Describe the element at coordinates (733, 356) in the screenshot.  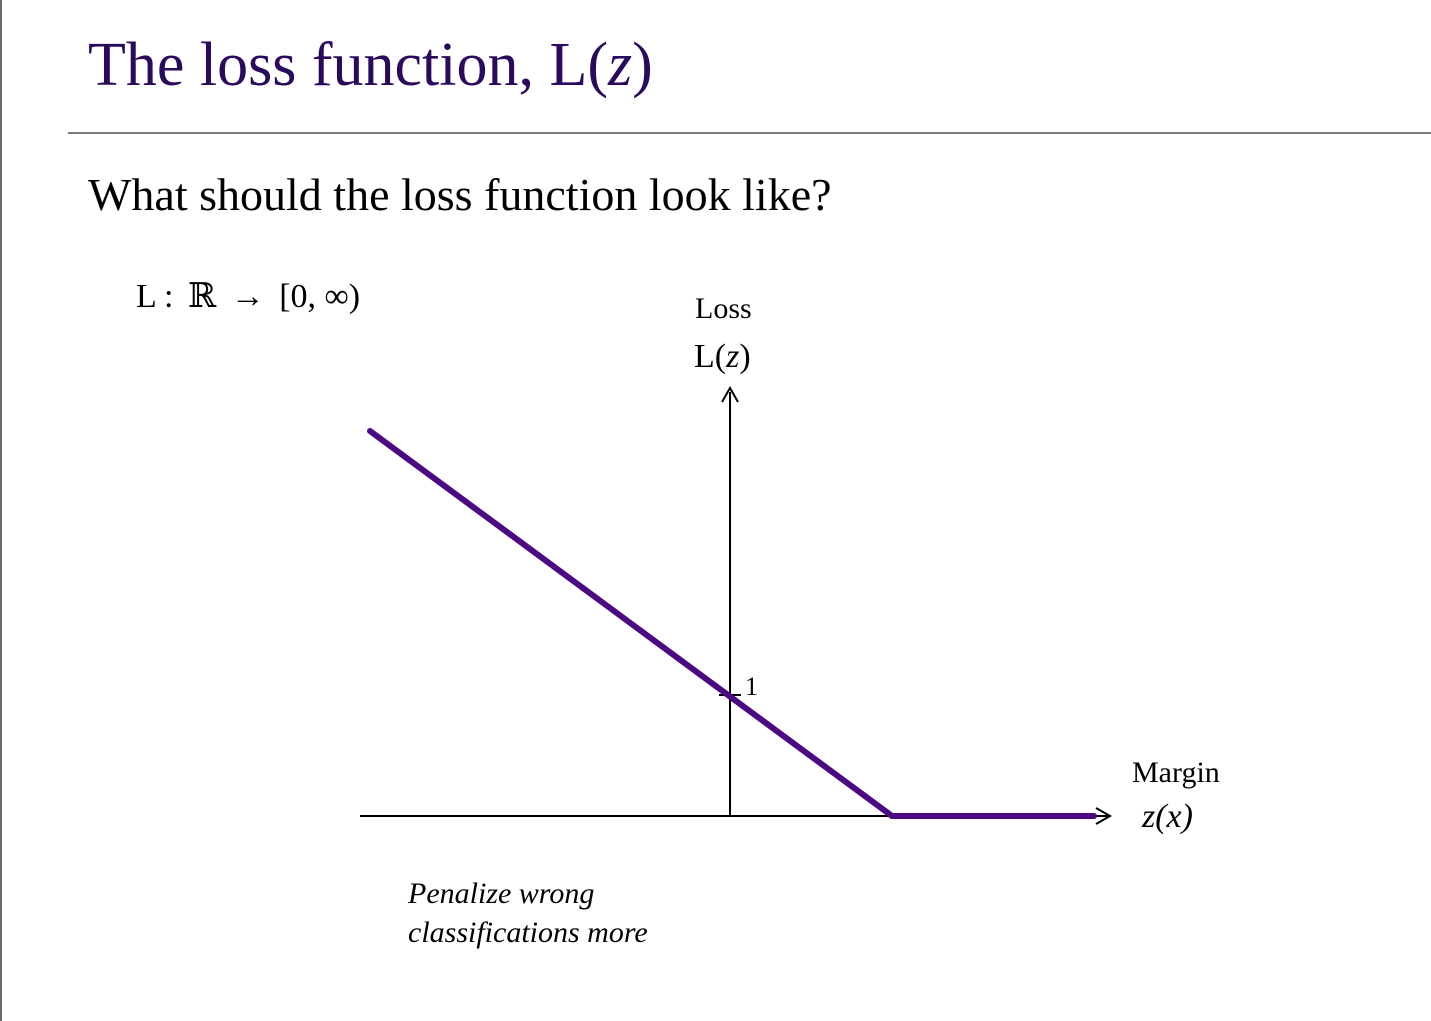
I see `y-axis-symbol-var: z` at that location.